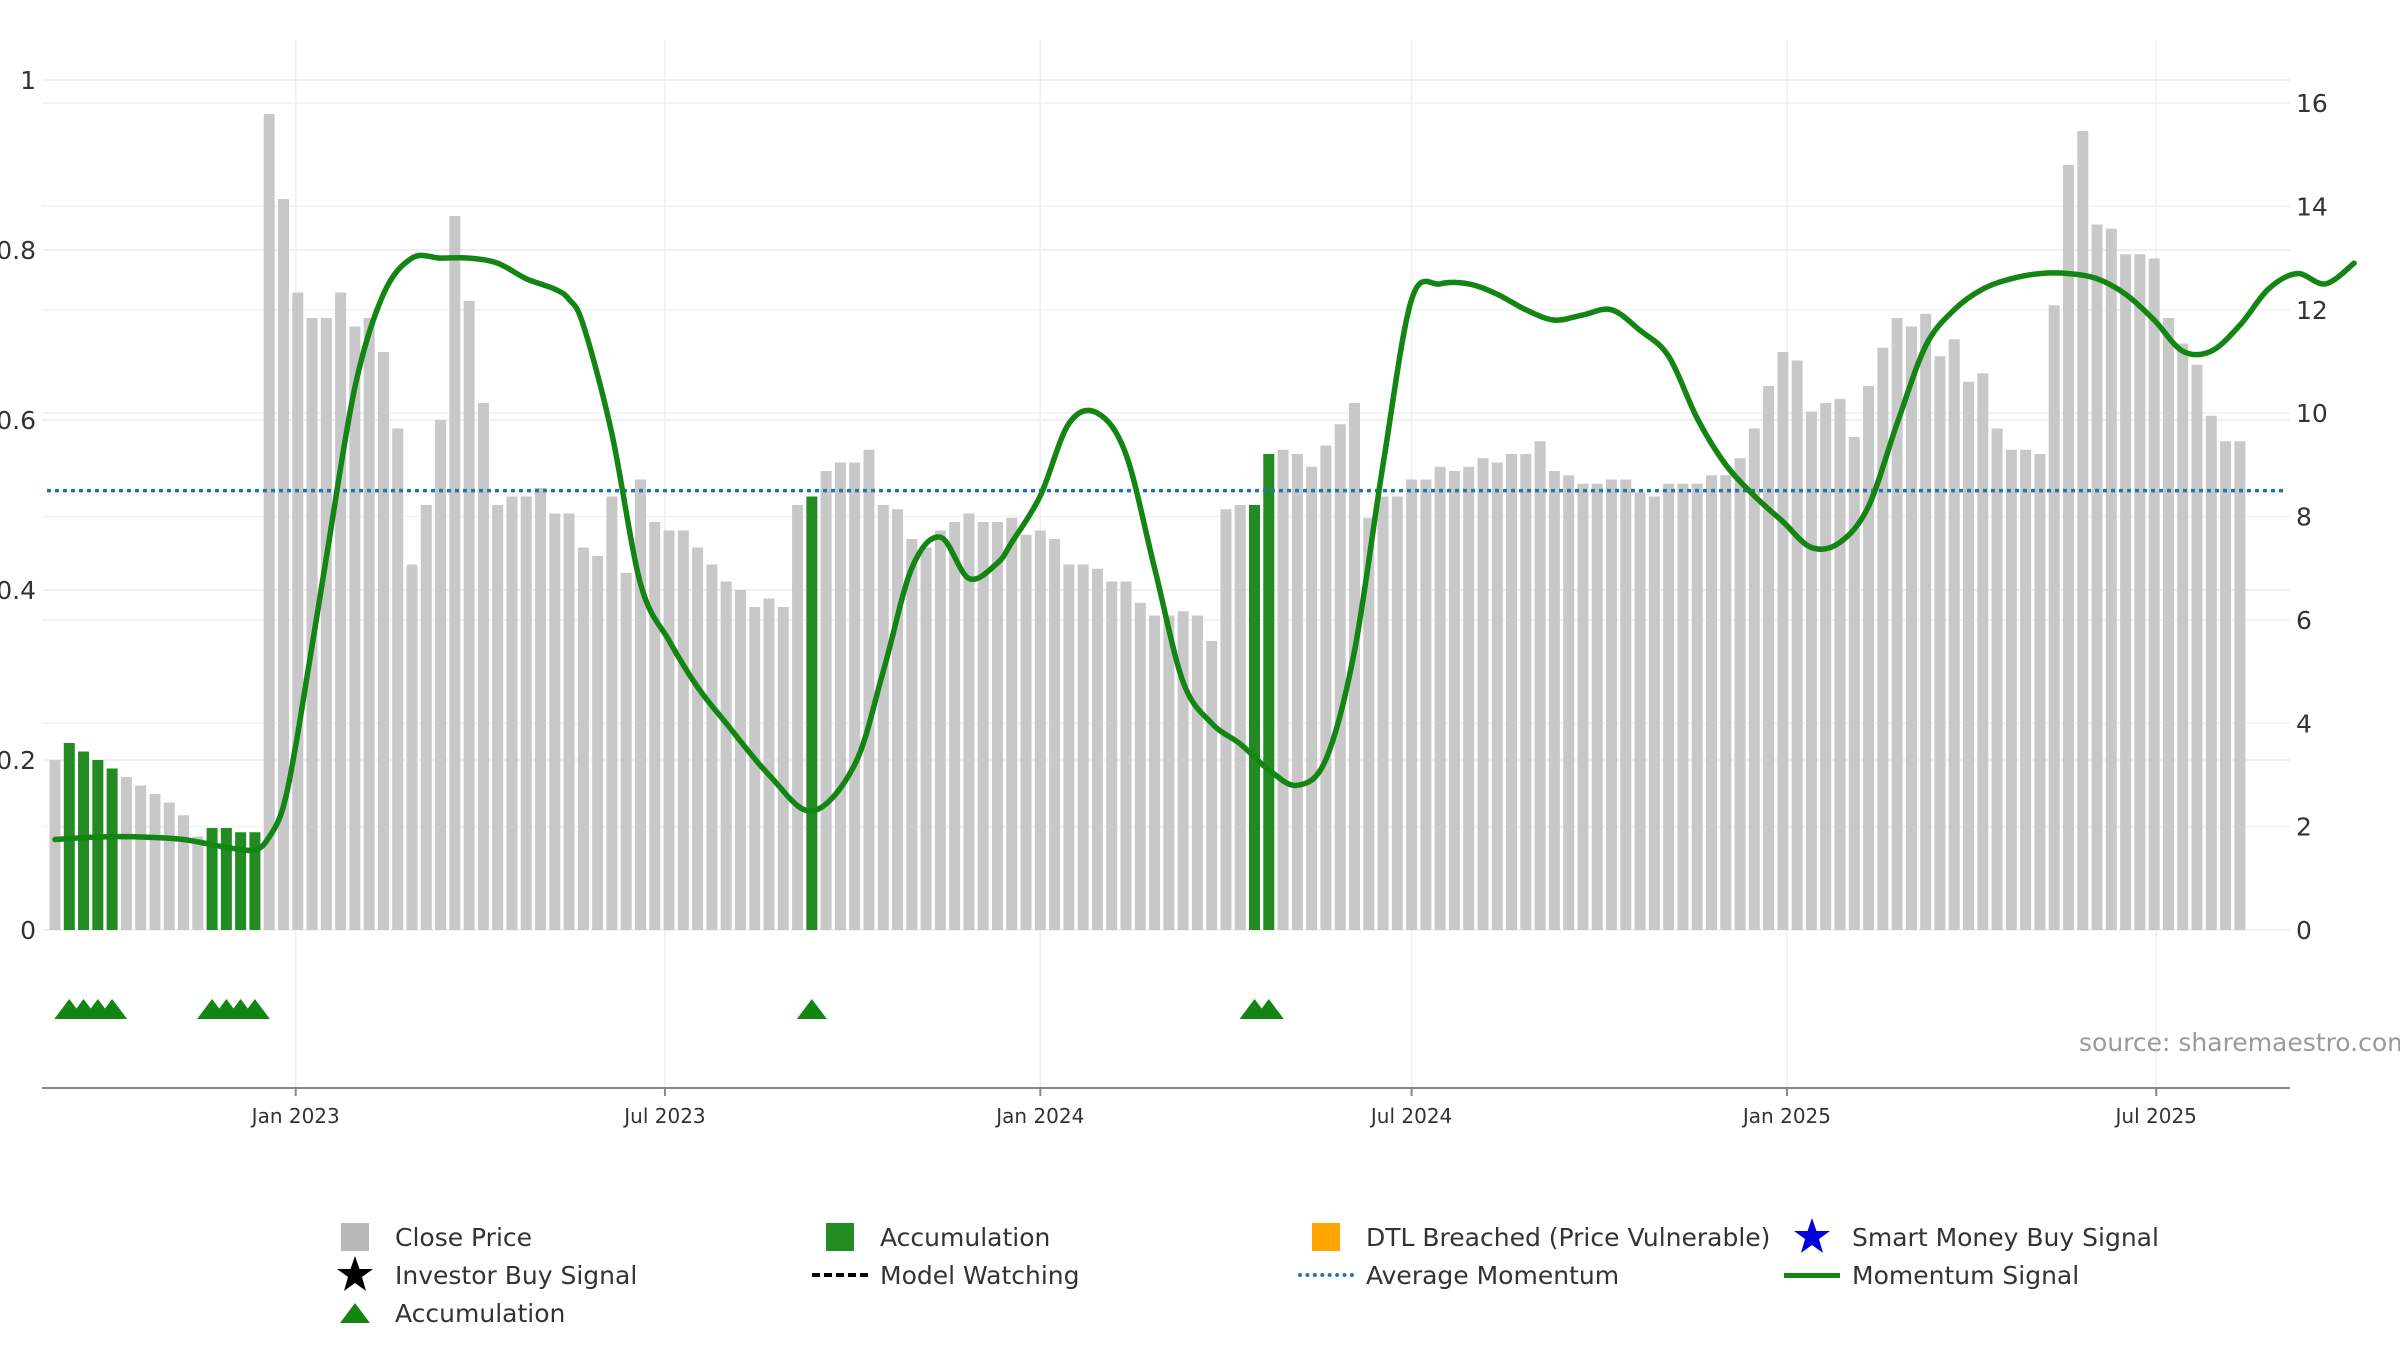 The height and width of the screenshot is (1350, 2400). Describe the element at coordinates (112, 1009) in the screenshot. I see `accumulation-marker` at that location.